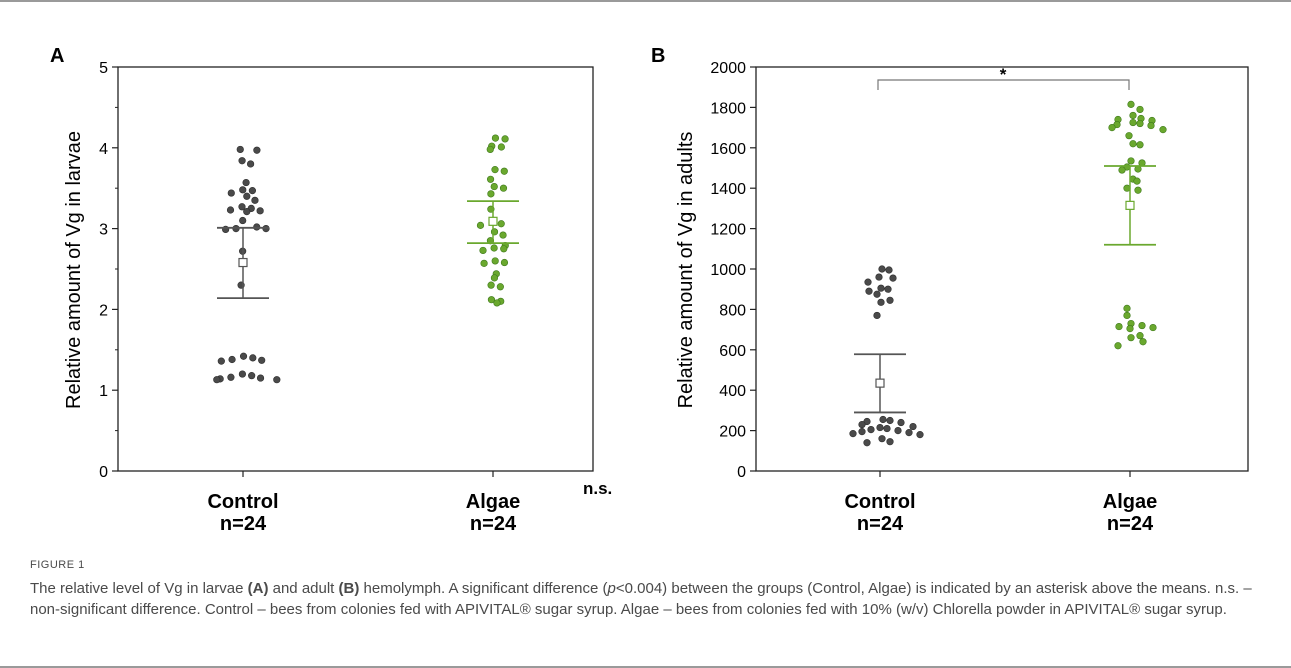  I want to click on panel-b-letter: B, so click(658, 56).